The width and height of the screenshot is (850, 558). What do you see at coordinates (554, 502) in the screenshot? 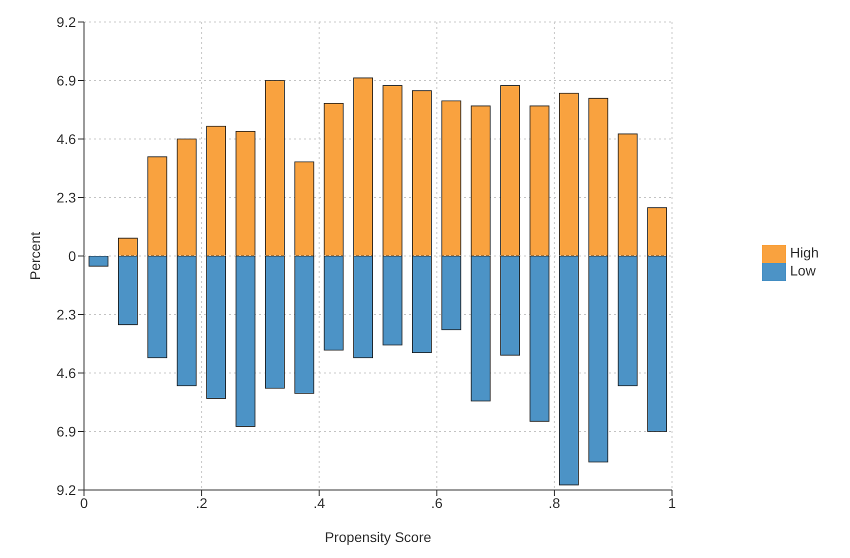
I see `x-tick-label: .8` at bounding box center [554, 502].